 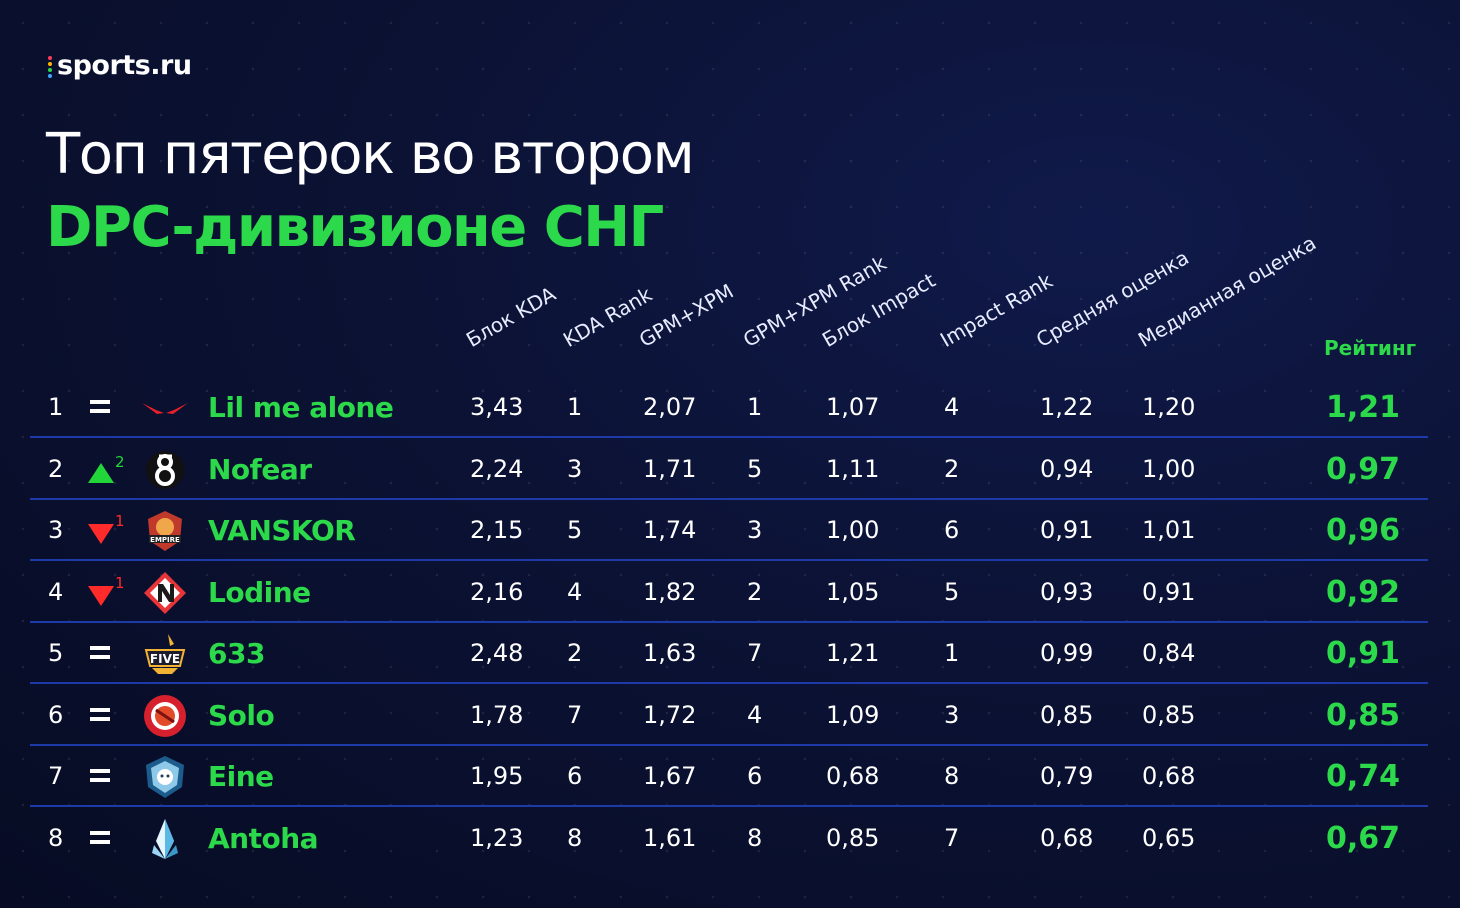 What do you see at coordinates (670, 468) in the screenshot?
I see `value-cell: 1,71` at bounding box center [670, 468].